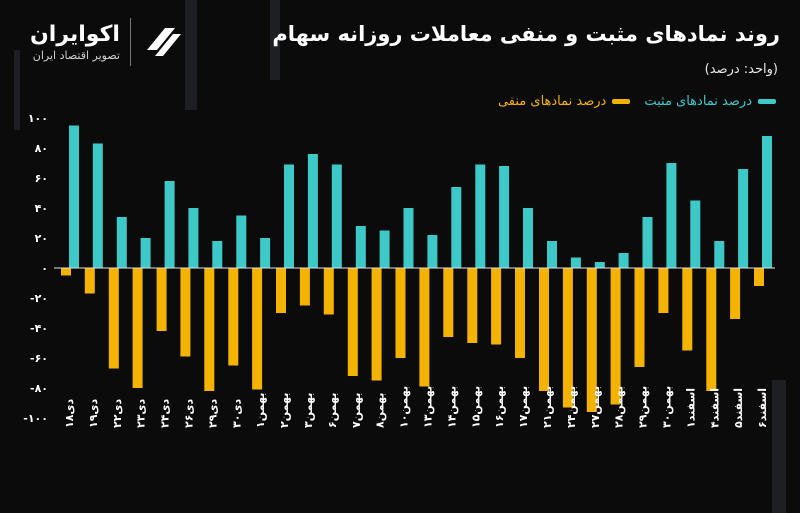  Describe the element at coordinates (621, 101) in the screenshot. I see `legend-swatch-negative` at that location.